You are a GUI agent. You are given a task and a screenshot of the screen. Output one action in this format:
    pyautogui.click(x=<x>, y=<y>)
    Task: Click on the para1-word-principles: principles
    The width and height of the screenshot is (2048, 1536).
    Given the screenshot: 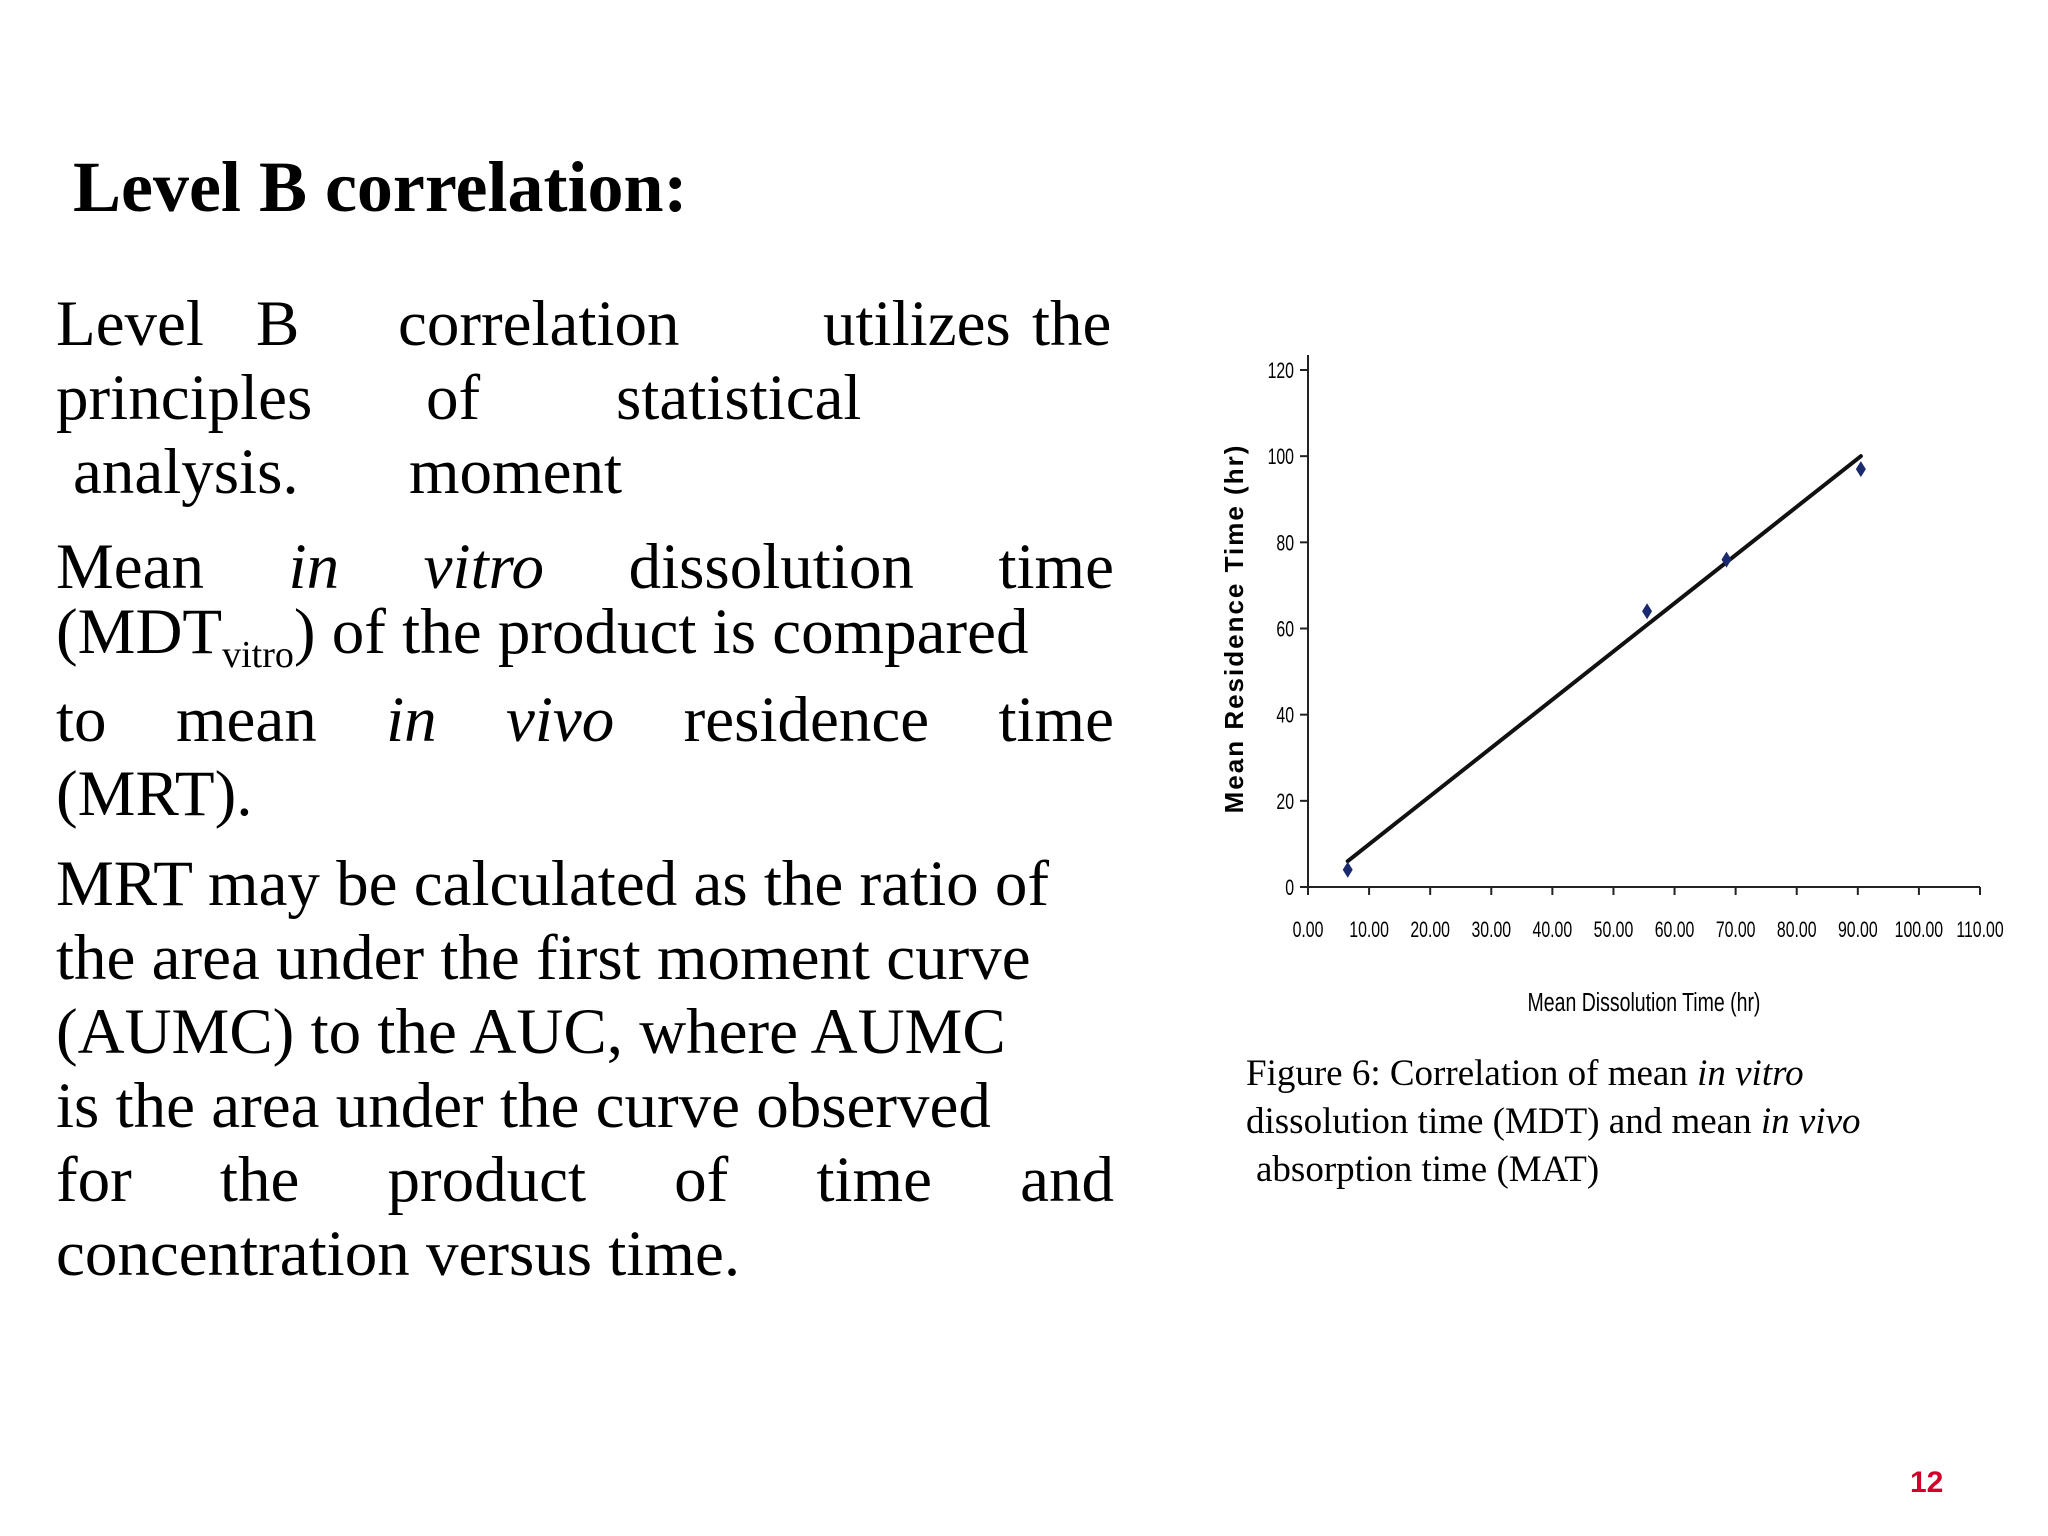 What is the action you would take?
    pyautogui.click(x=184, y=398)
    